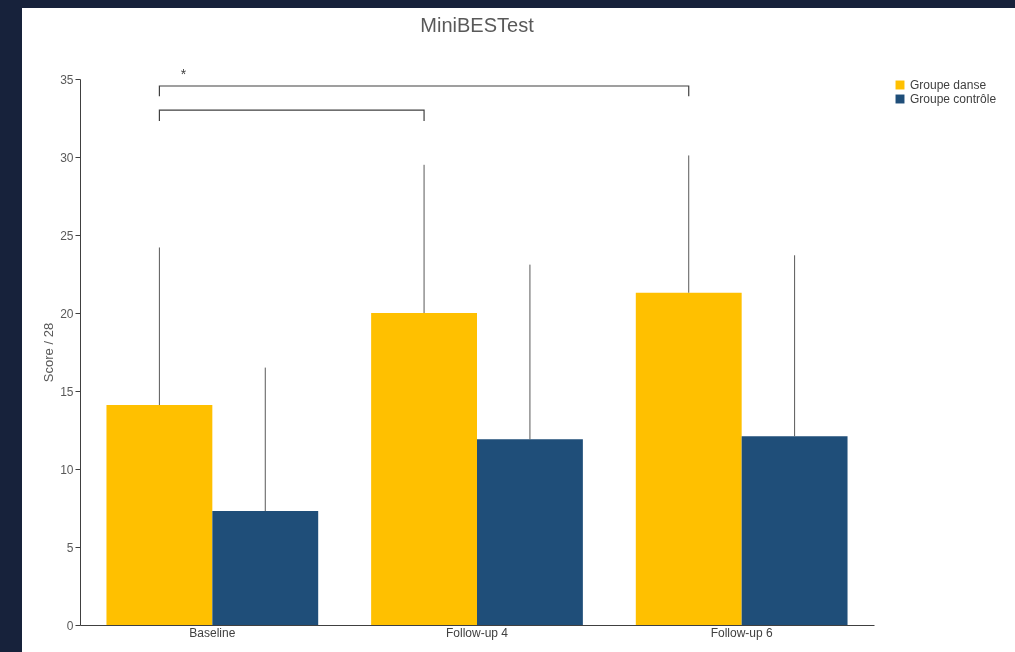 The height and width of the screenshot is (652, 1015). What do you see at coordinates (70, 625) in the screenshot?
I see `y-tick-label: 0` at bounding box center [70, 625].